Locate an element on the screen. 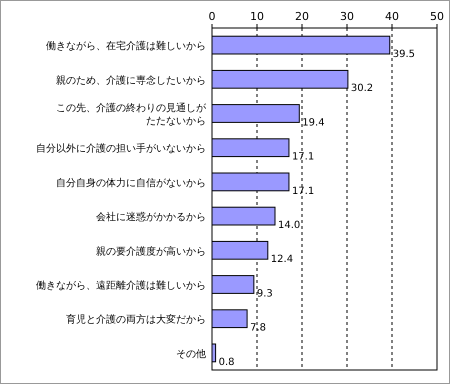  y-tick-label: 働きながら、在宅介護は難しいから is located at coordinates (126, 46).